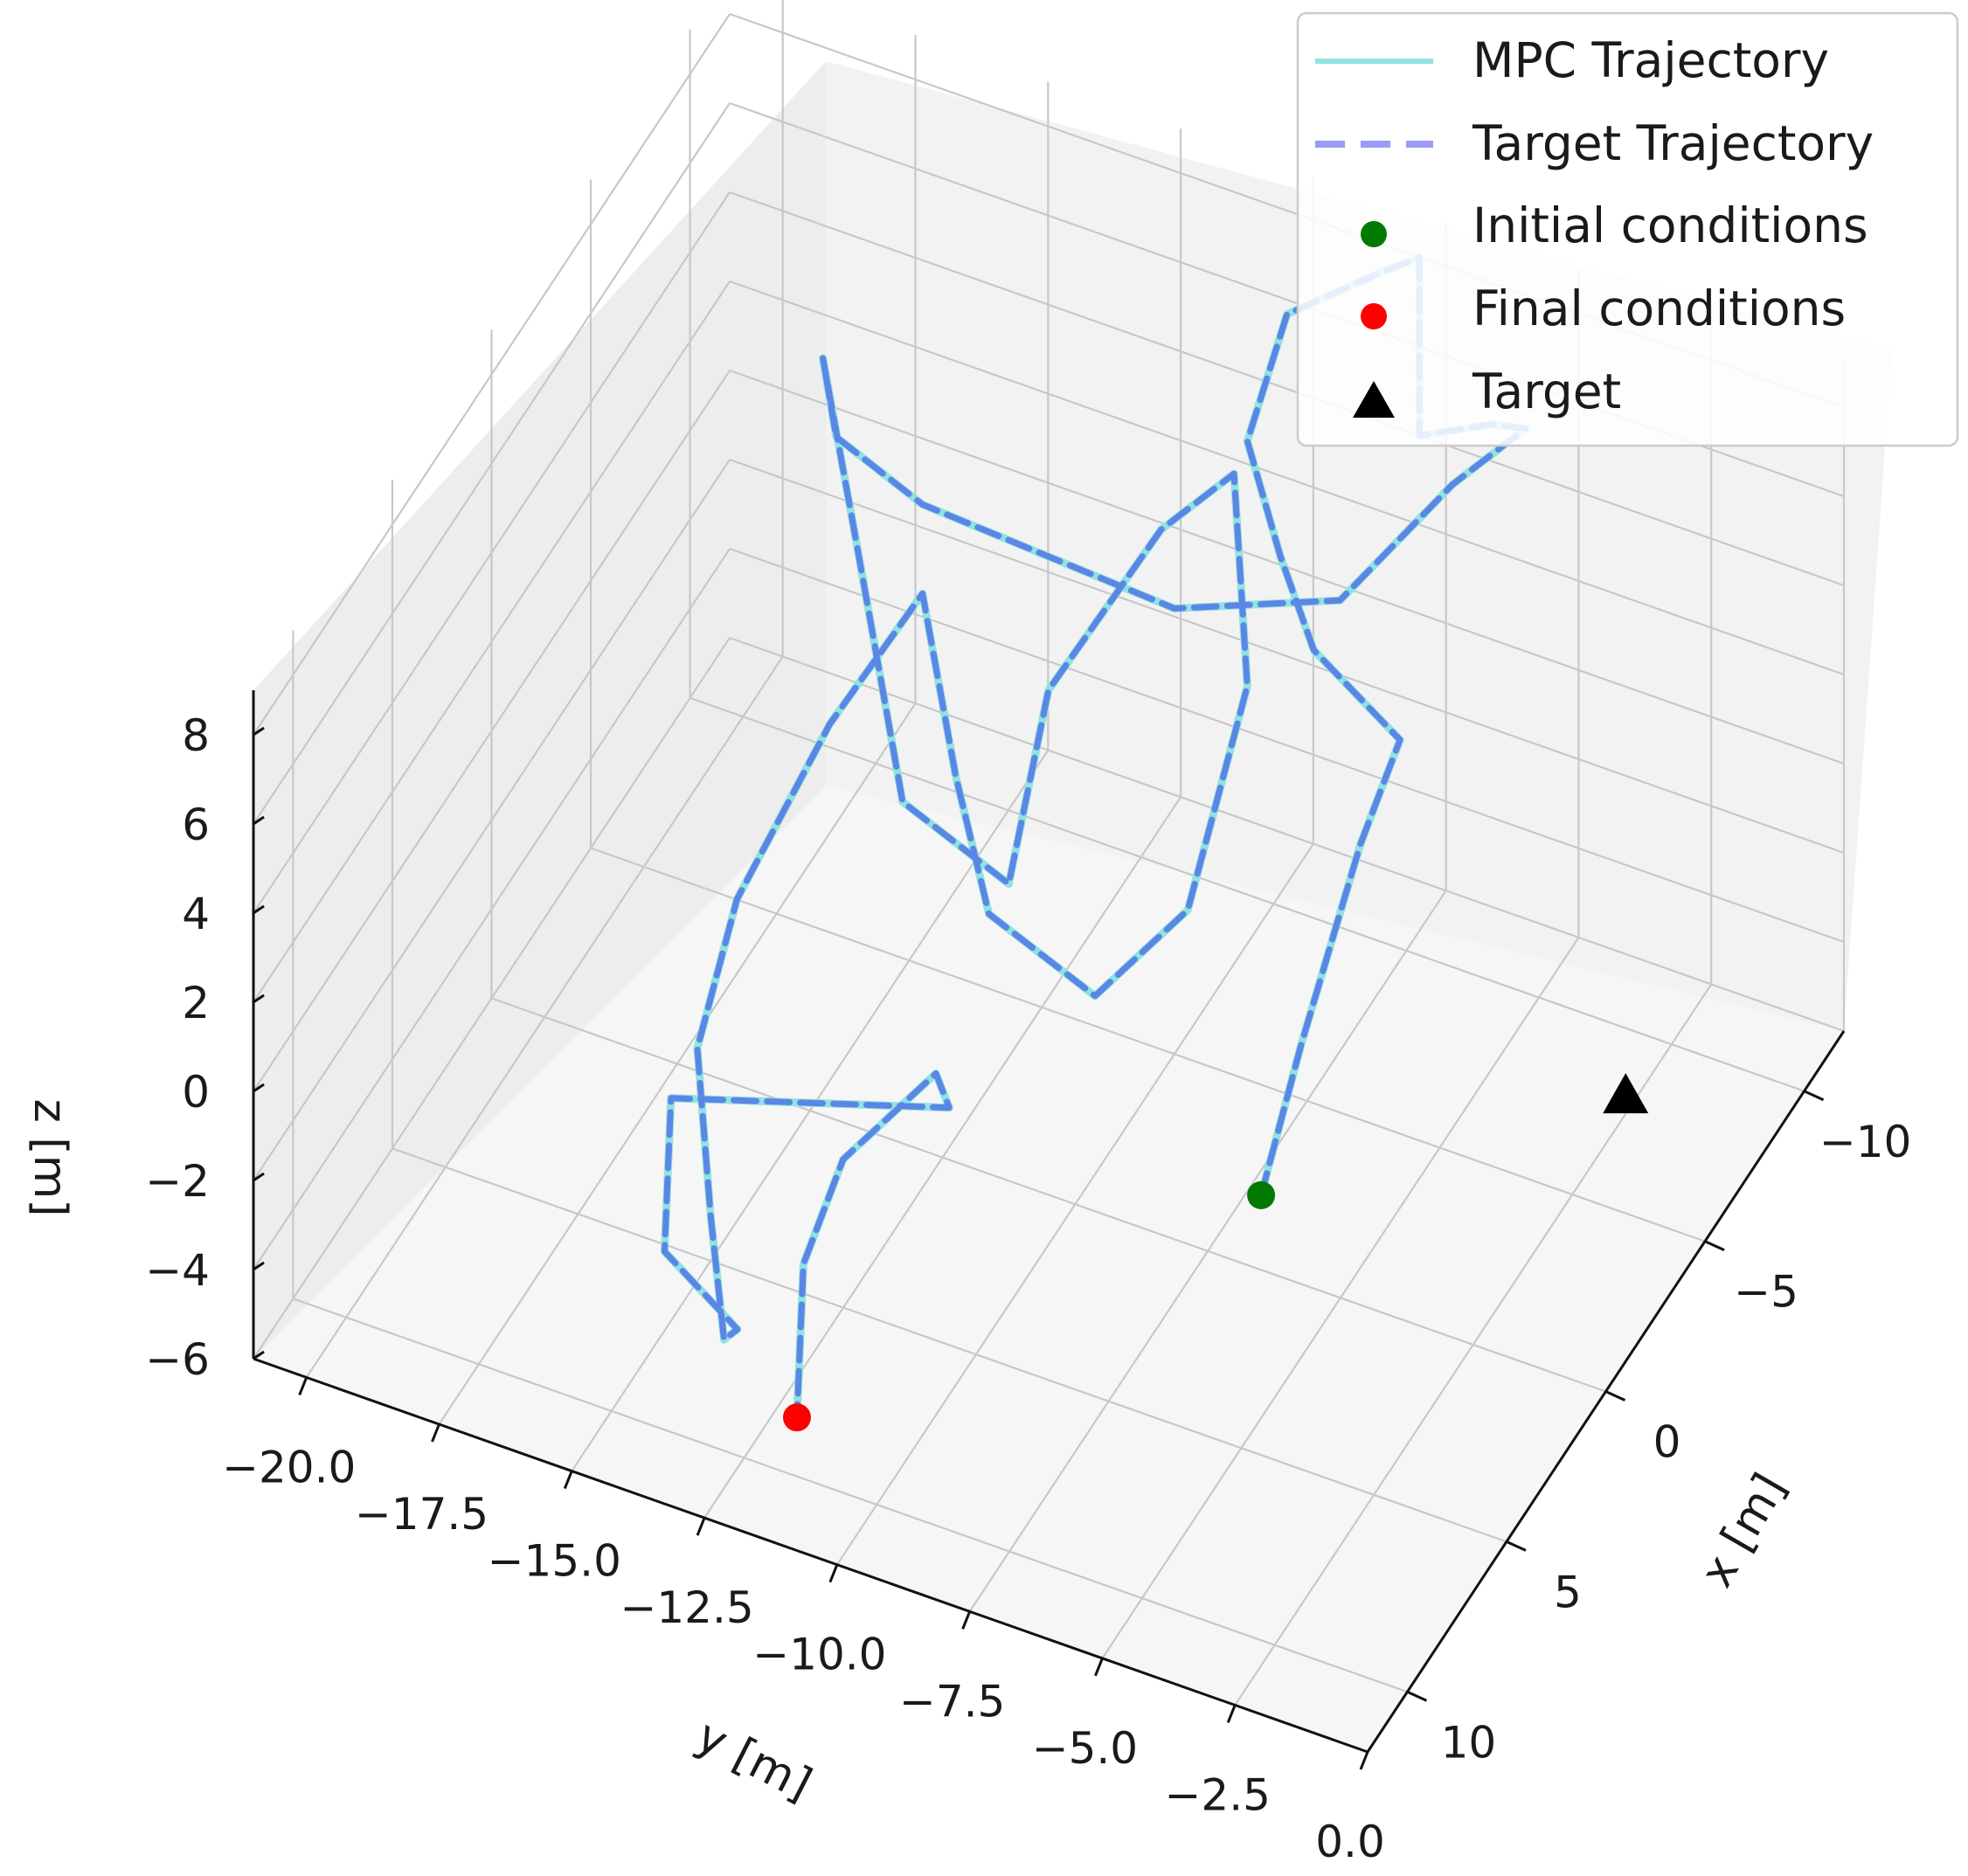 This screenshot has width=1968, height=1876. What do you see at coordinates (196, 825) in the screenshot?
I see `z-tick-label: 6` at bounding box center [196, 825].